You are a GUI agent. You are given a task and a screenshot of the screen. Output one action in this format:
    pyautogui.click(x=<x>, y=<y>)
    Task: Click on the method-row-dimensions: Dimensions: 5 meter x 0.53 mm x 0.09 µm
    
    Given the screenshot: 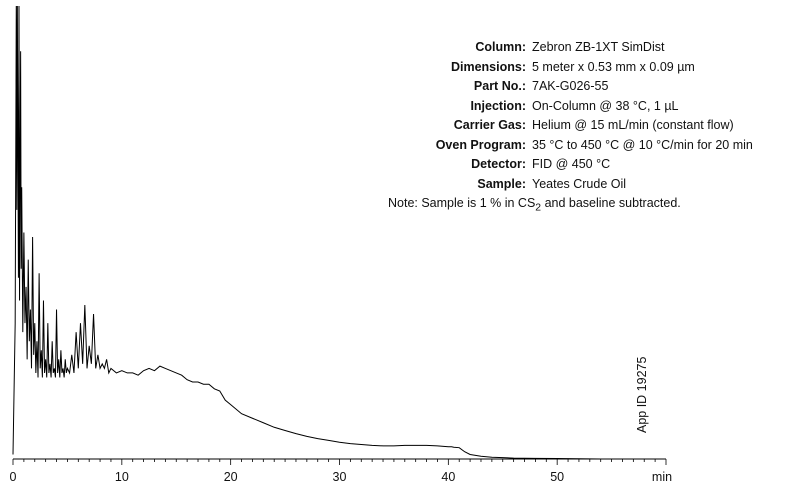 What is the action you would take?
    pyautogui.click(x=545, y=68)
    